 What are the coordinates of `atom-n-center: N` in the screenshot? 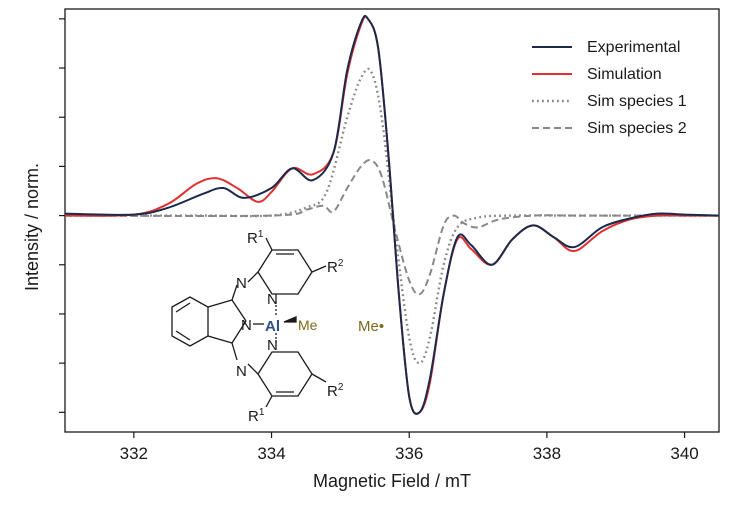 It's located at (246, 325).